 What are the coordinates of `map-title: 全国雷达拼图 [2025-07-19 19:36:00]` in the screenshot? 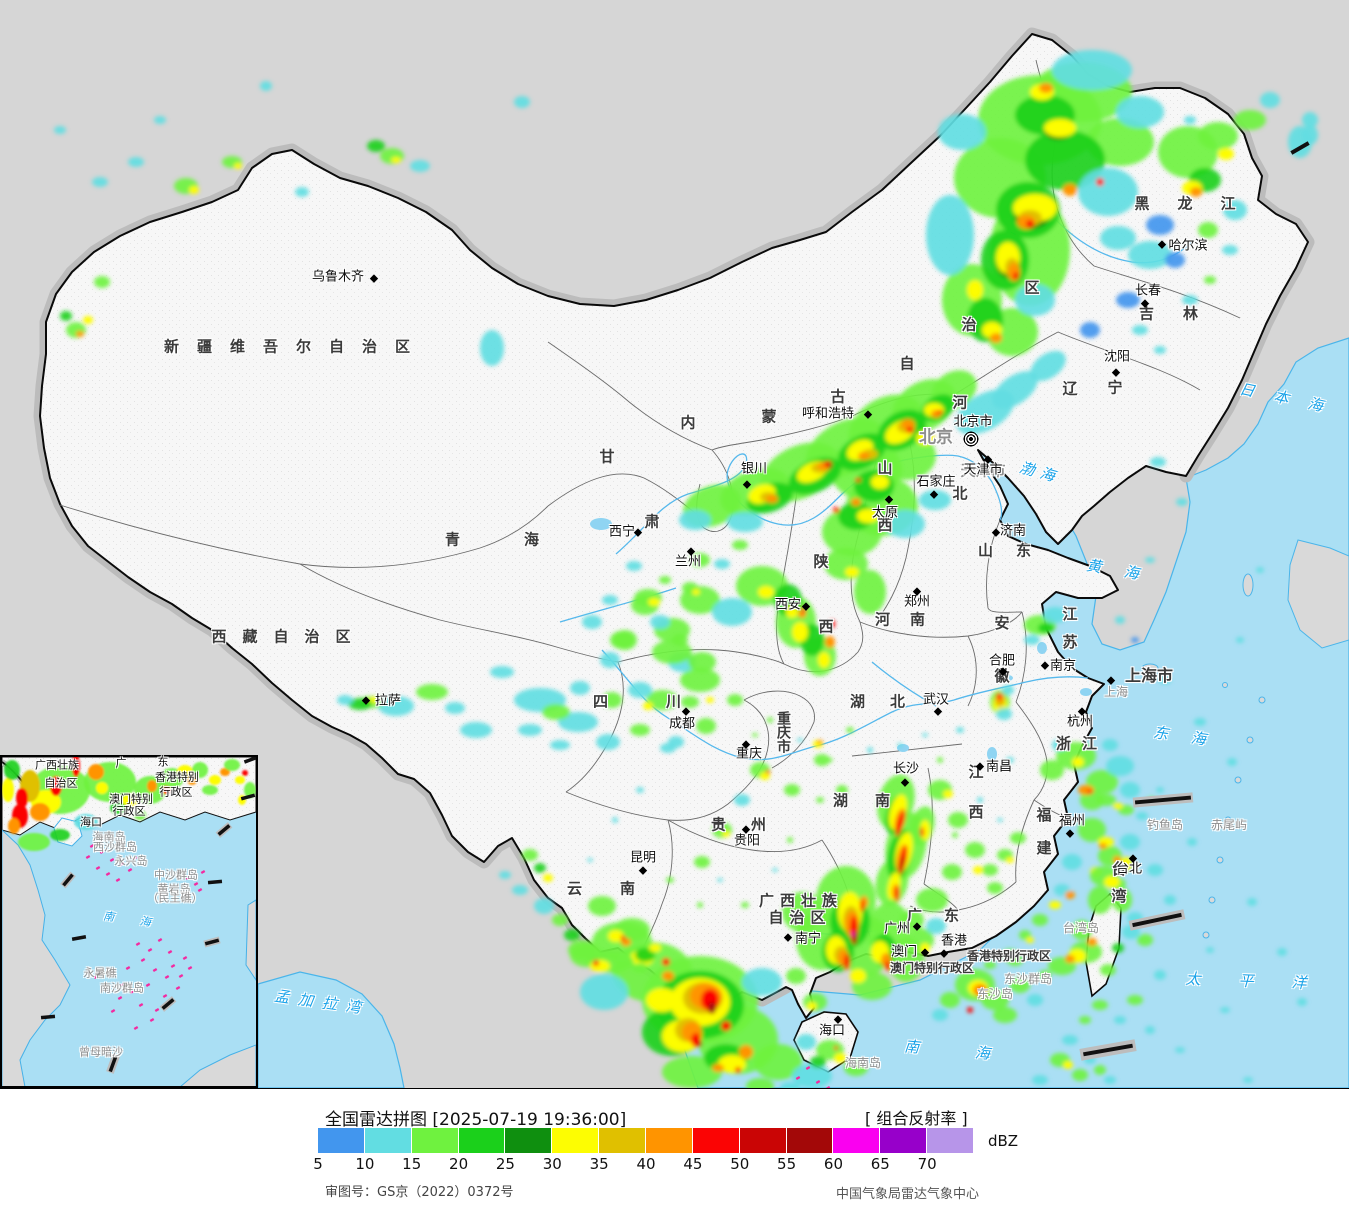 It's located at (476, 1120).